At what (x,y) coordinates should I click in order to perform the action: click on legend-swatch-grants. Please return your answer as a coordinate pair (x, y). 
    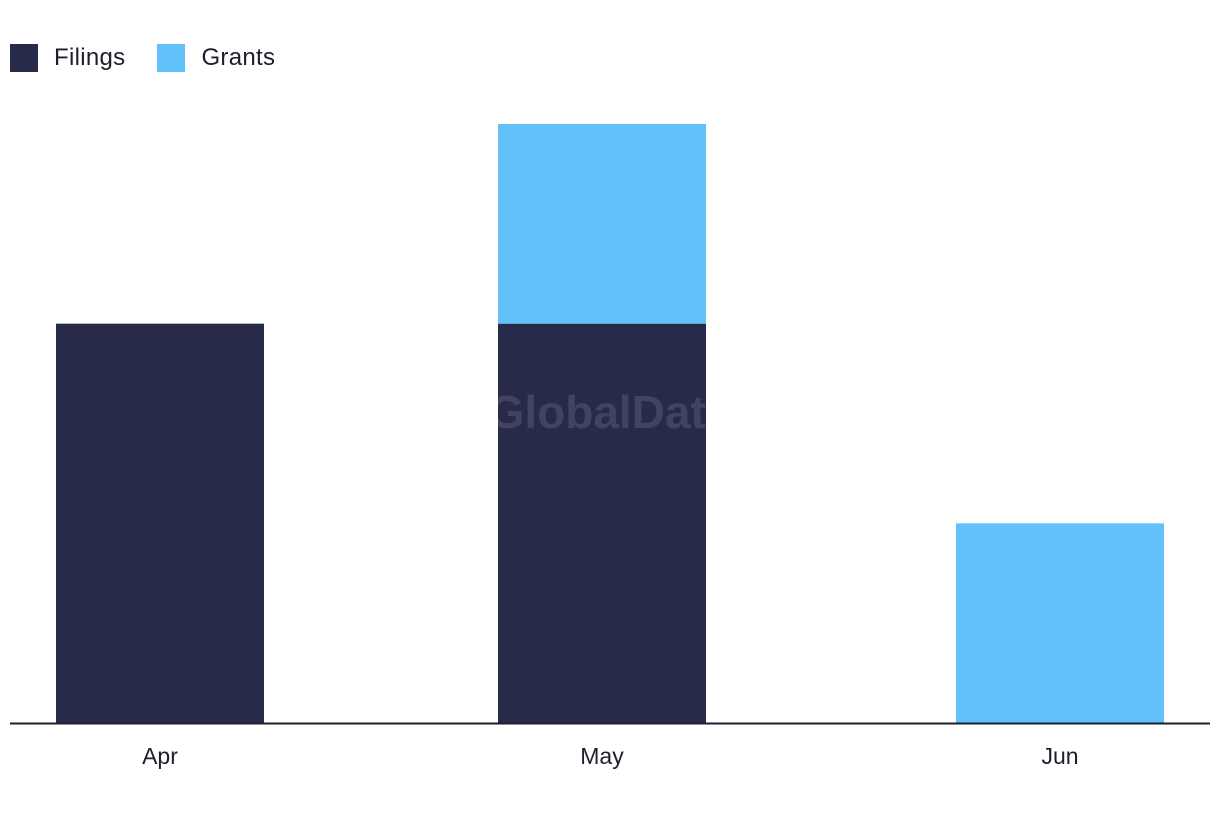
    Looking at the image, I should click on (171, 58).